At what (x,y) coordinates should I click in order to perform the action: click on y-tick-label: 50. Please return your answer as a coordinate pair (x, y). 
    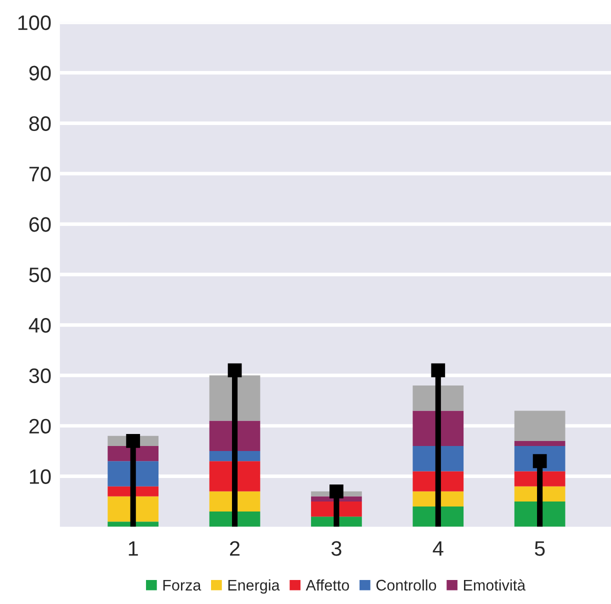
    Looking at the image, I should click on (40, 275).